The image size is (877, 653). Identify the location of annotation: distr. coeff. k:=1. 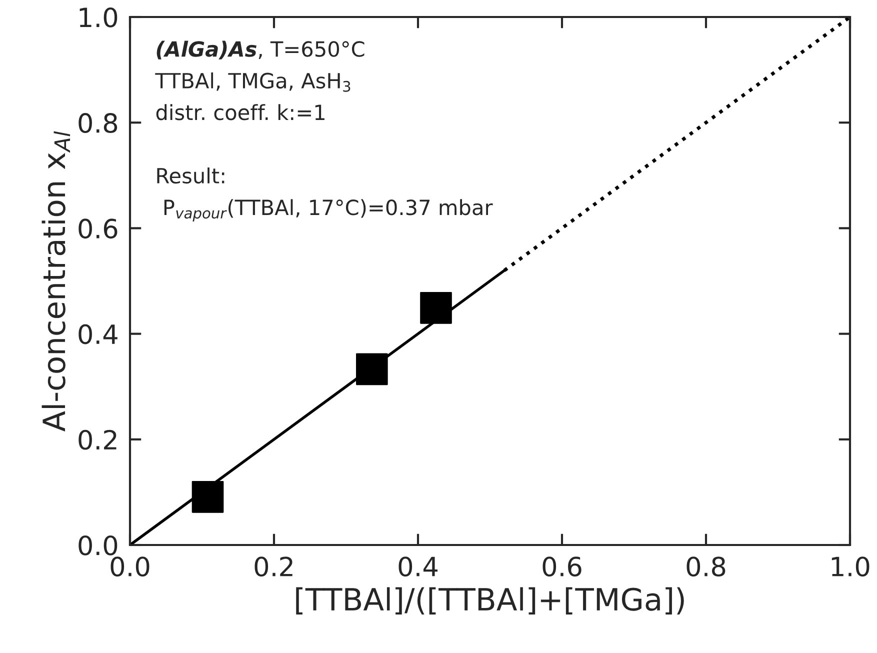
(240, 112).